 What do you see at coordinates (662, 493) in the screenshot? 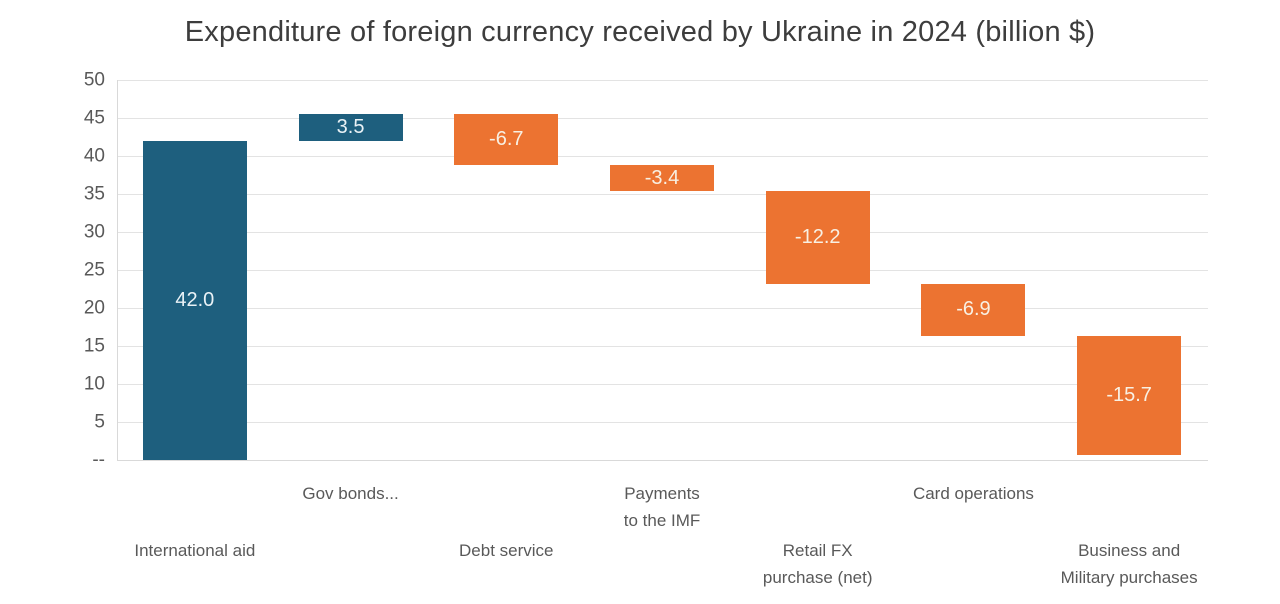
I see `x-category-label-line: Payments` at bounding box center [662, 493].